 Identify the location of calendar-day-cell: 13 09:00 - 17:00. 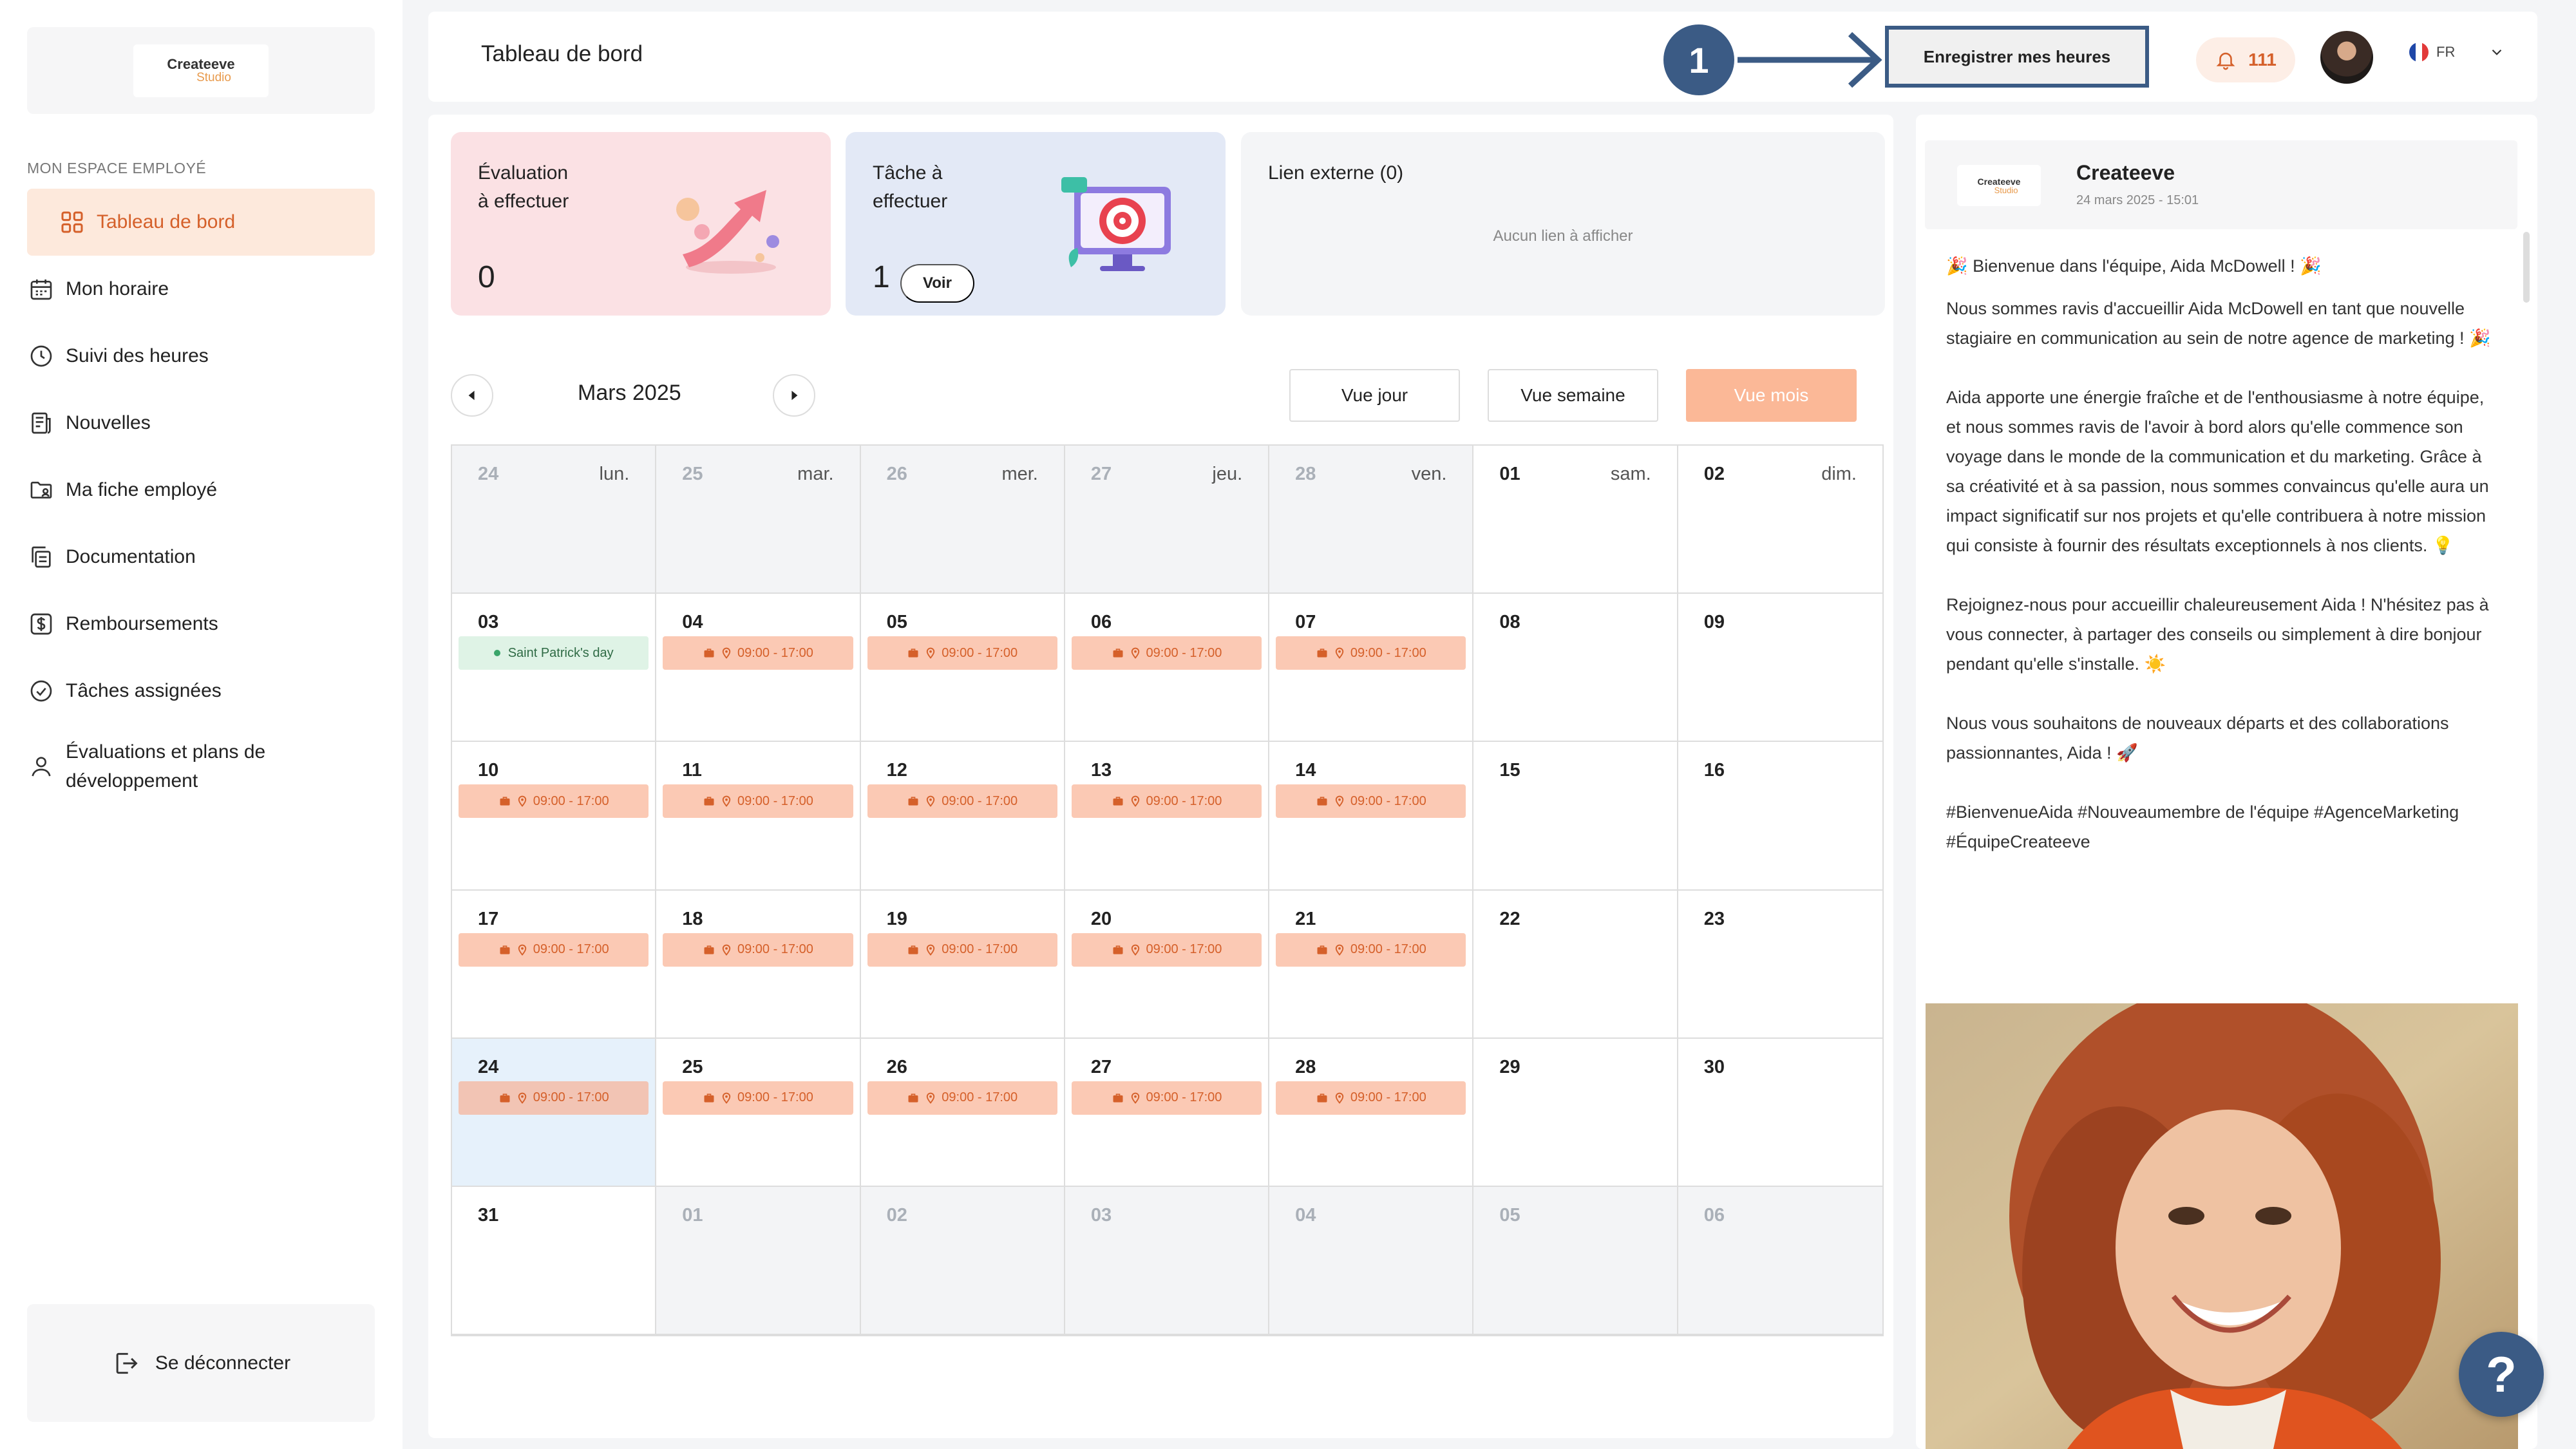
(1167, 816).